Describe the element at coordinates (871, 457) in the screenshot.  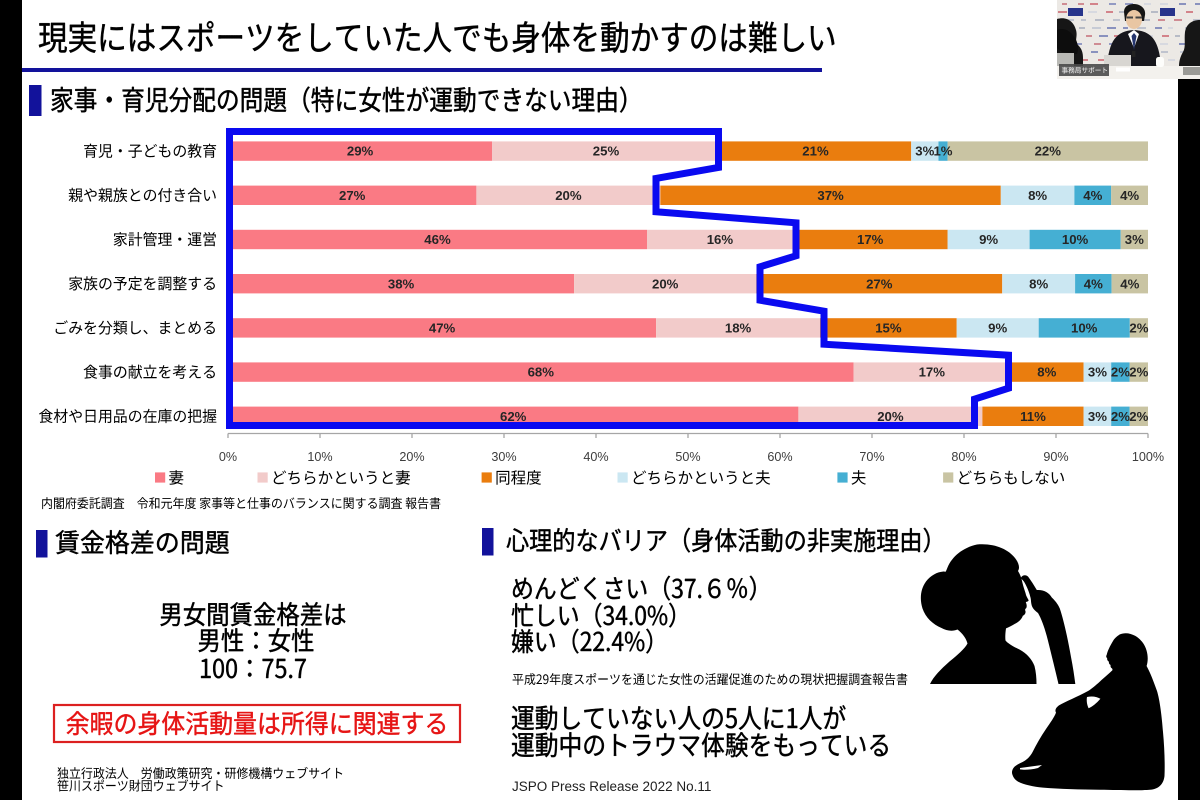
I see `svg-text: 70%` at that location.